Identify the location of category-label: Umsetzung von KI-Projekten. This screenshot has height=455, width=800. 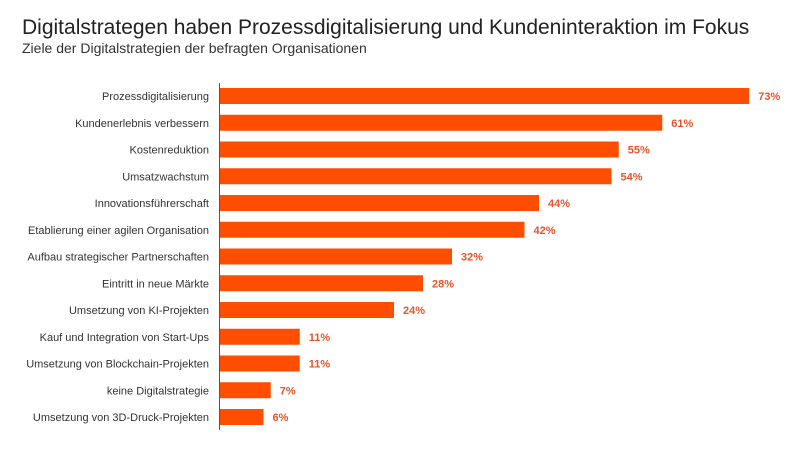
(139, 311).